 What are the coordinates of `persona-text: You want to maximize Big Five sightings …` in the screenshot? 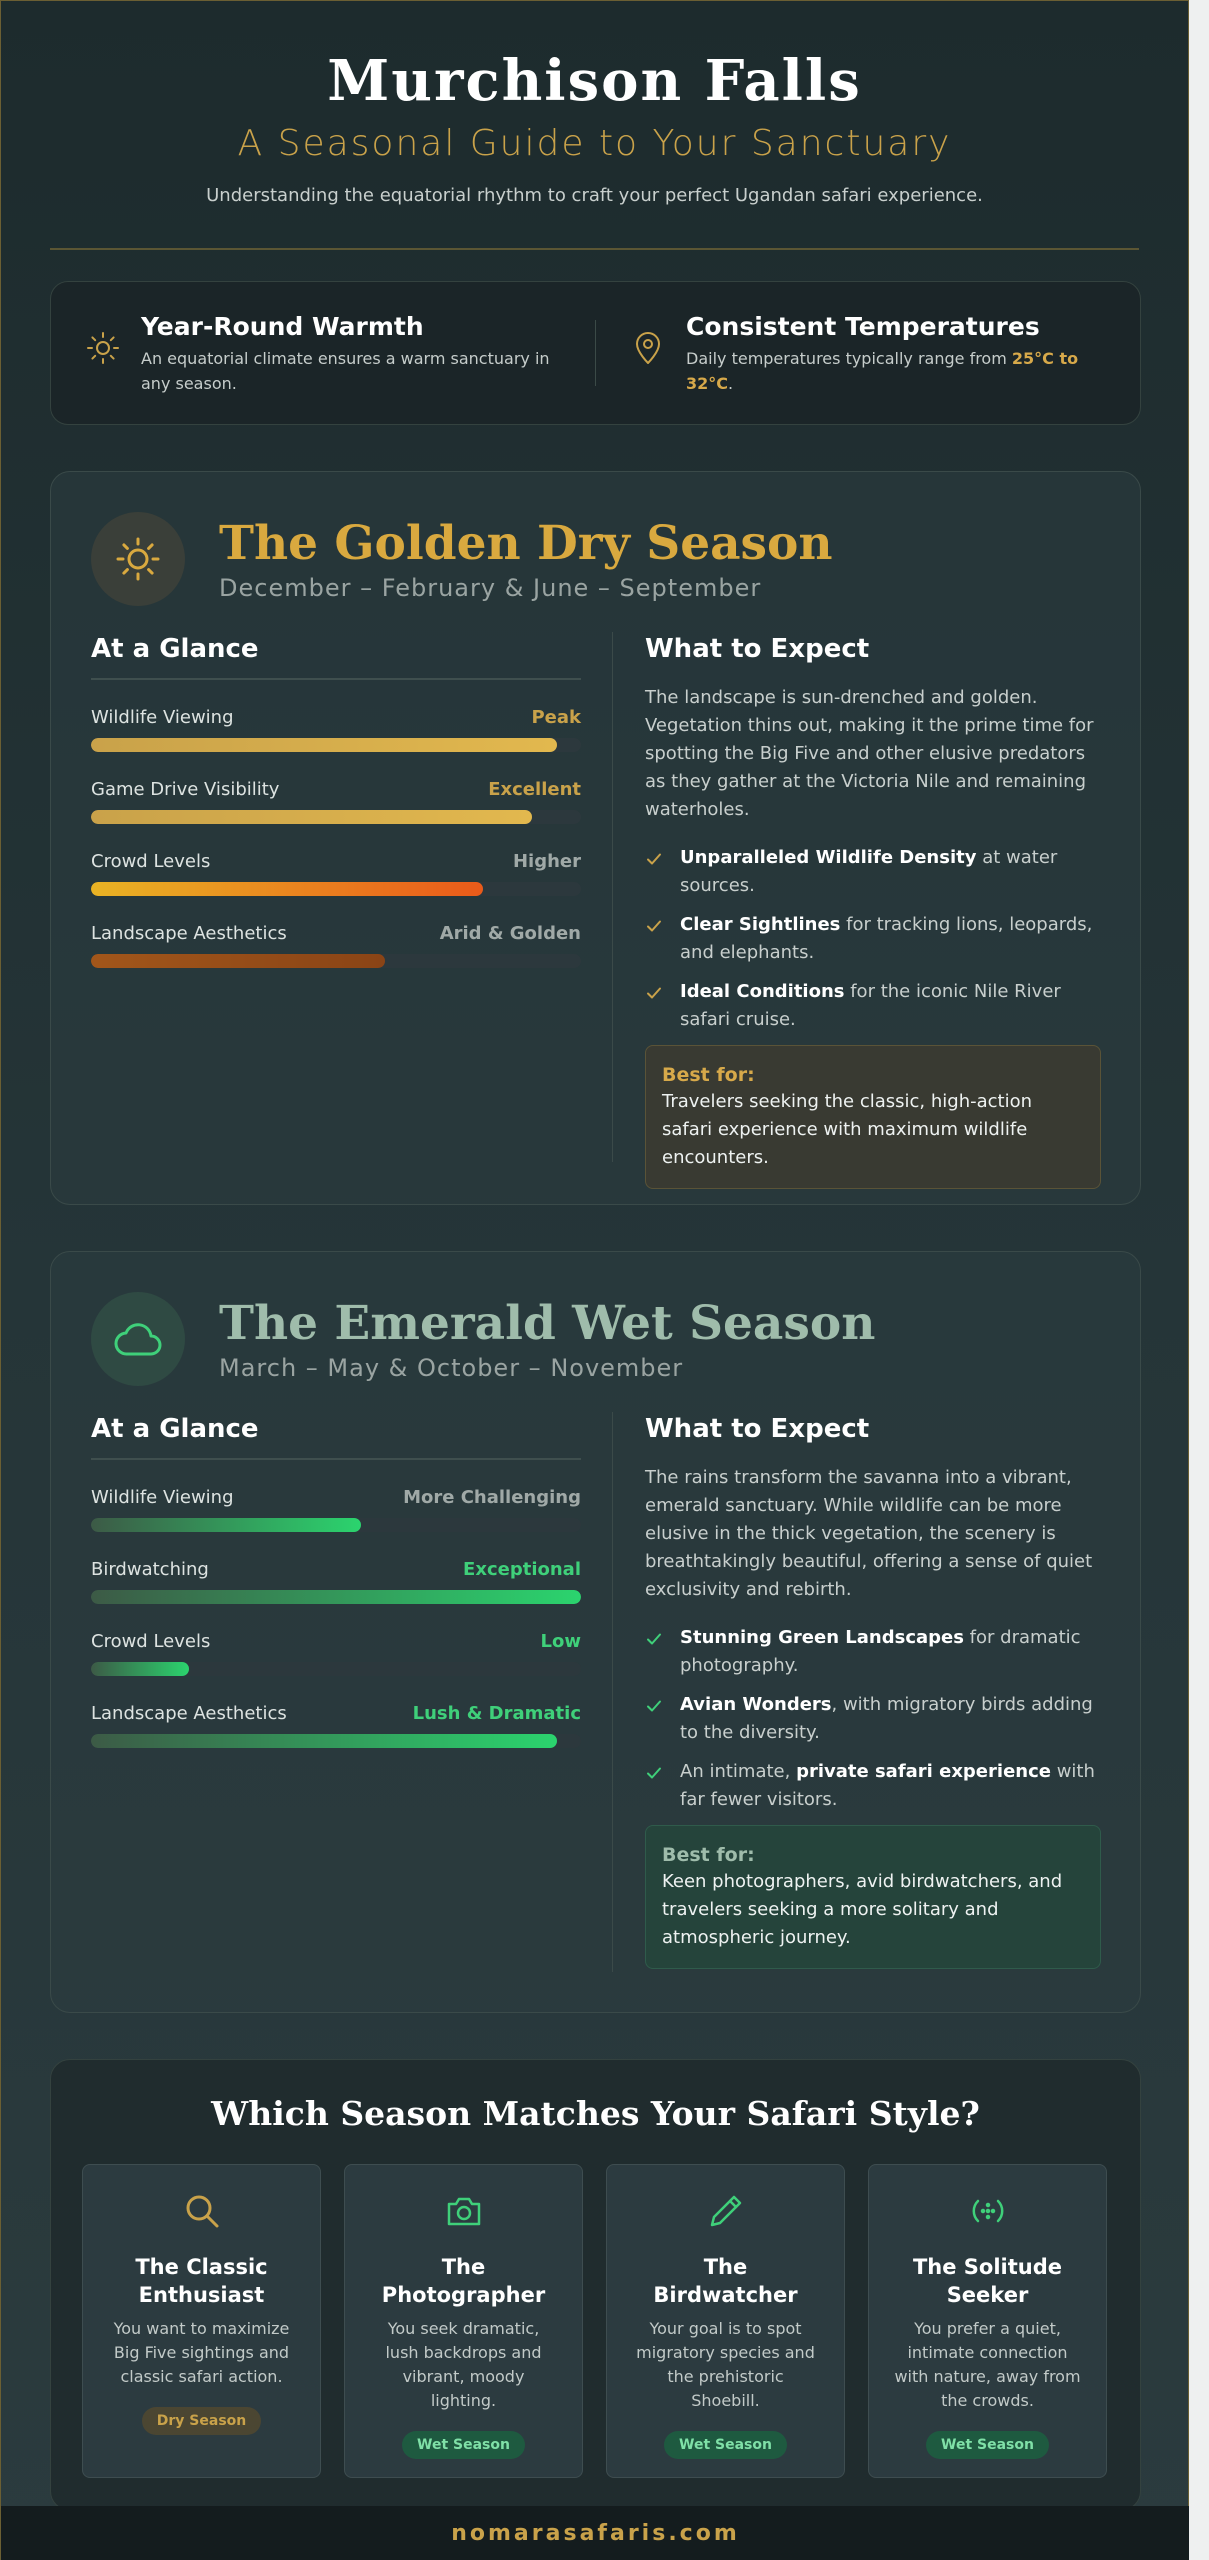 It's located at (201, 2352).